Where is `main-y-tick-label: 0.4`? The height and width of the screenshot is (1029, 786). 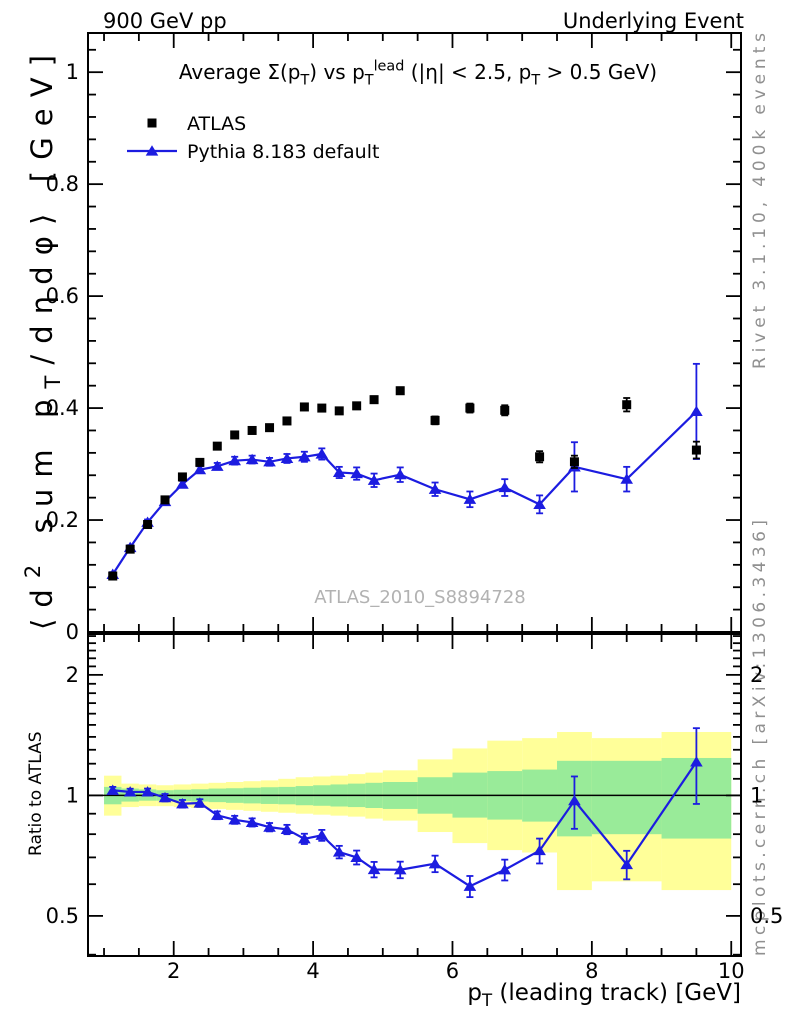
main-y-tick-label: 0.4 is located at coordinates (62, 408).